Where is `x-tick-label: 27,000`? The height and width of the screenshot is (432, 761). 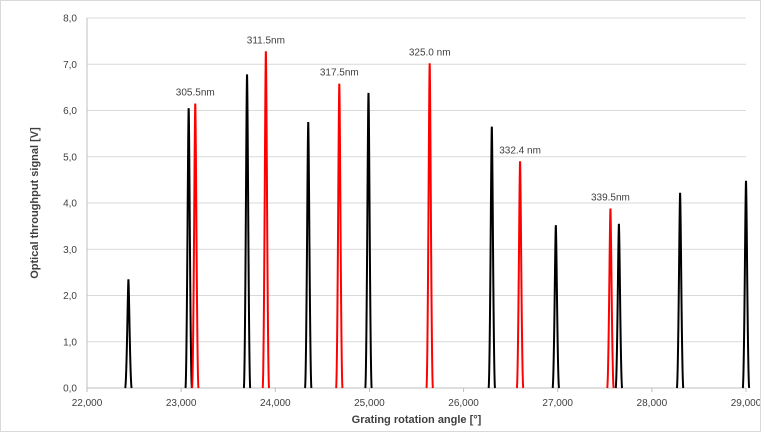
x-tick-label: 27,000 is located at coordinates (557, 403).